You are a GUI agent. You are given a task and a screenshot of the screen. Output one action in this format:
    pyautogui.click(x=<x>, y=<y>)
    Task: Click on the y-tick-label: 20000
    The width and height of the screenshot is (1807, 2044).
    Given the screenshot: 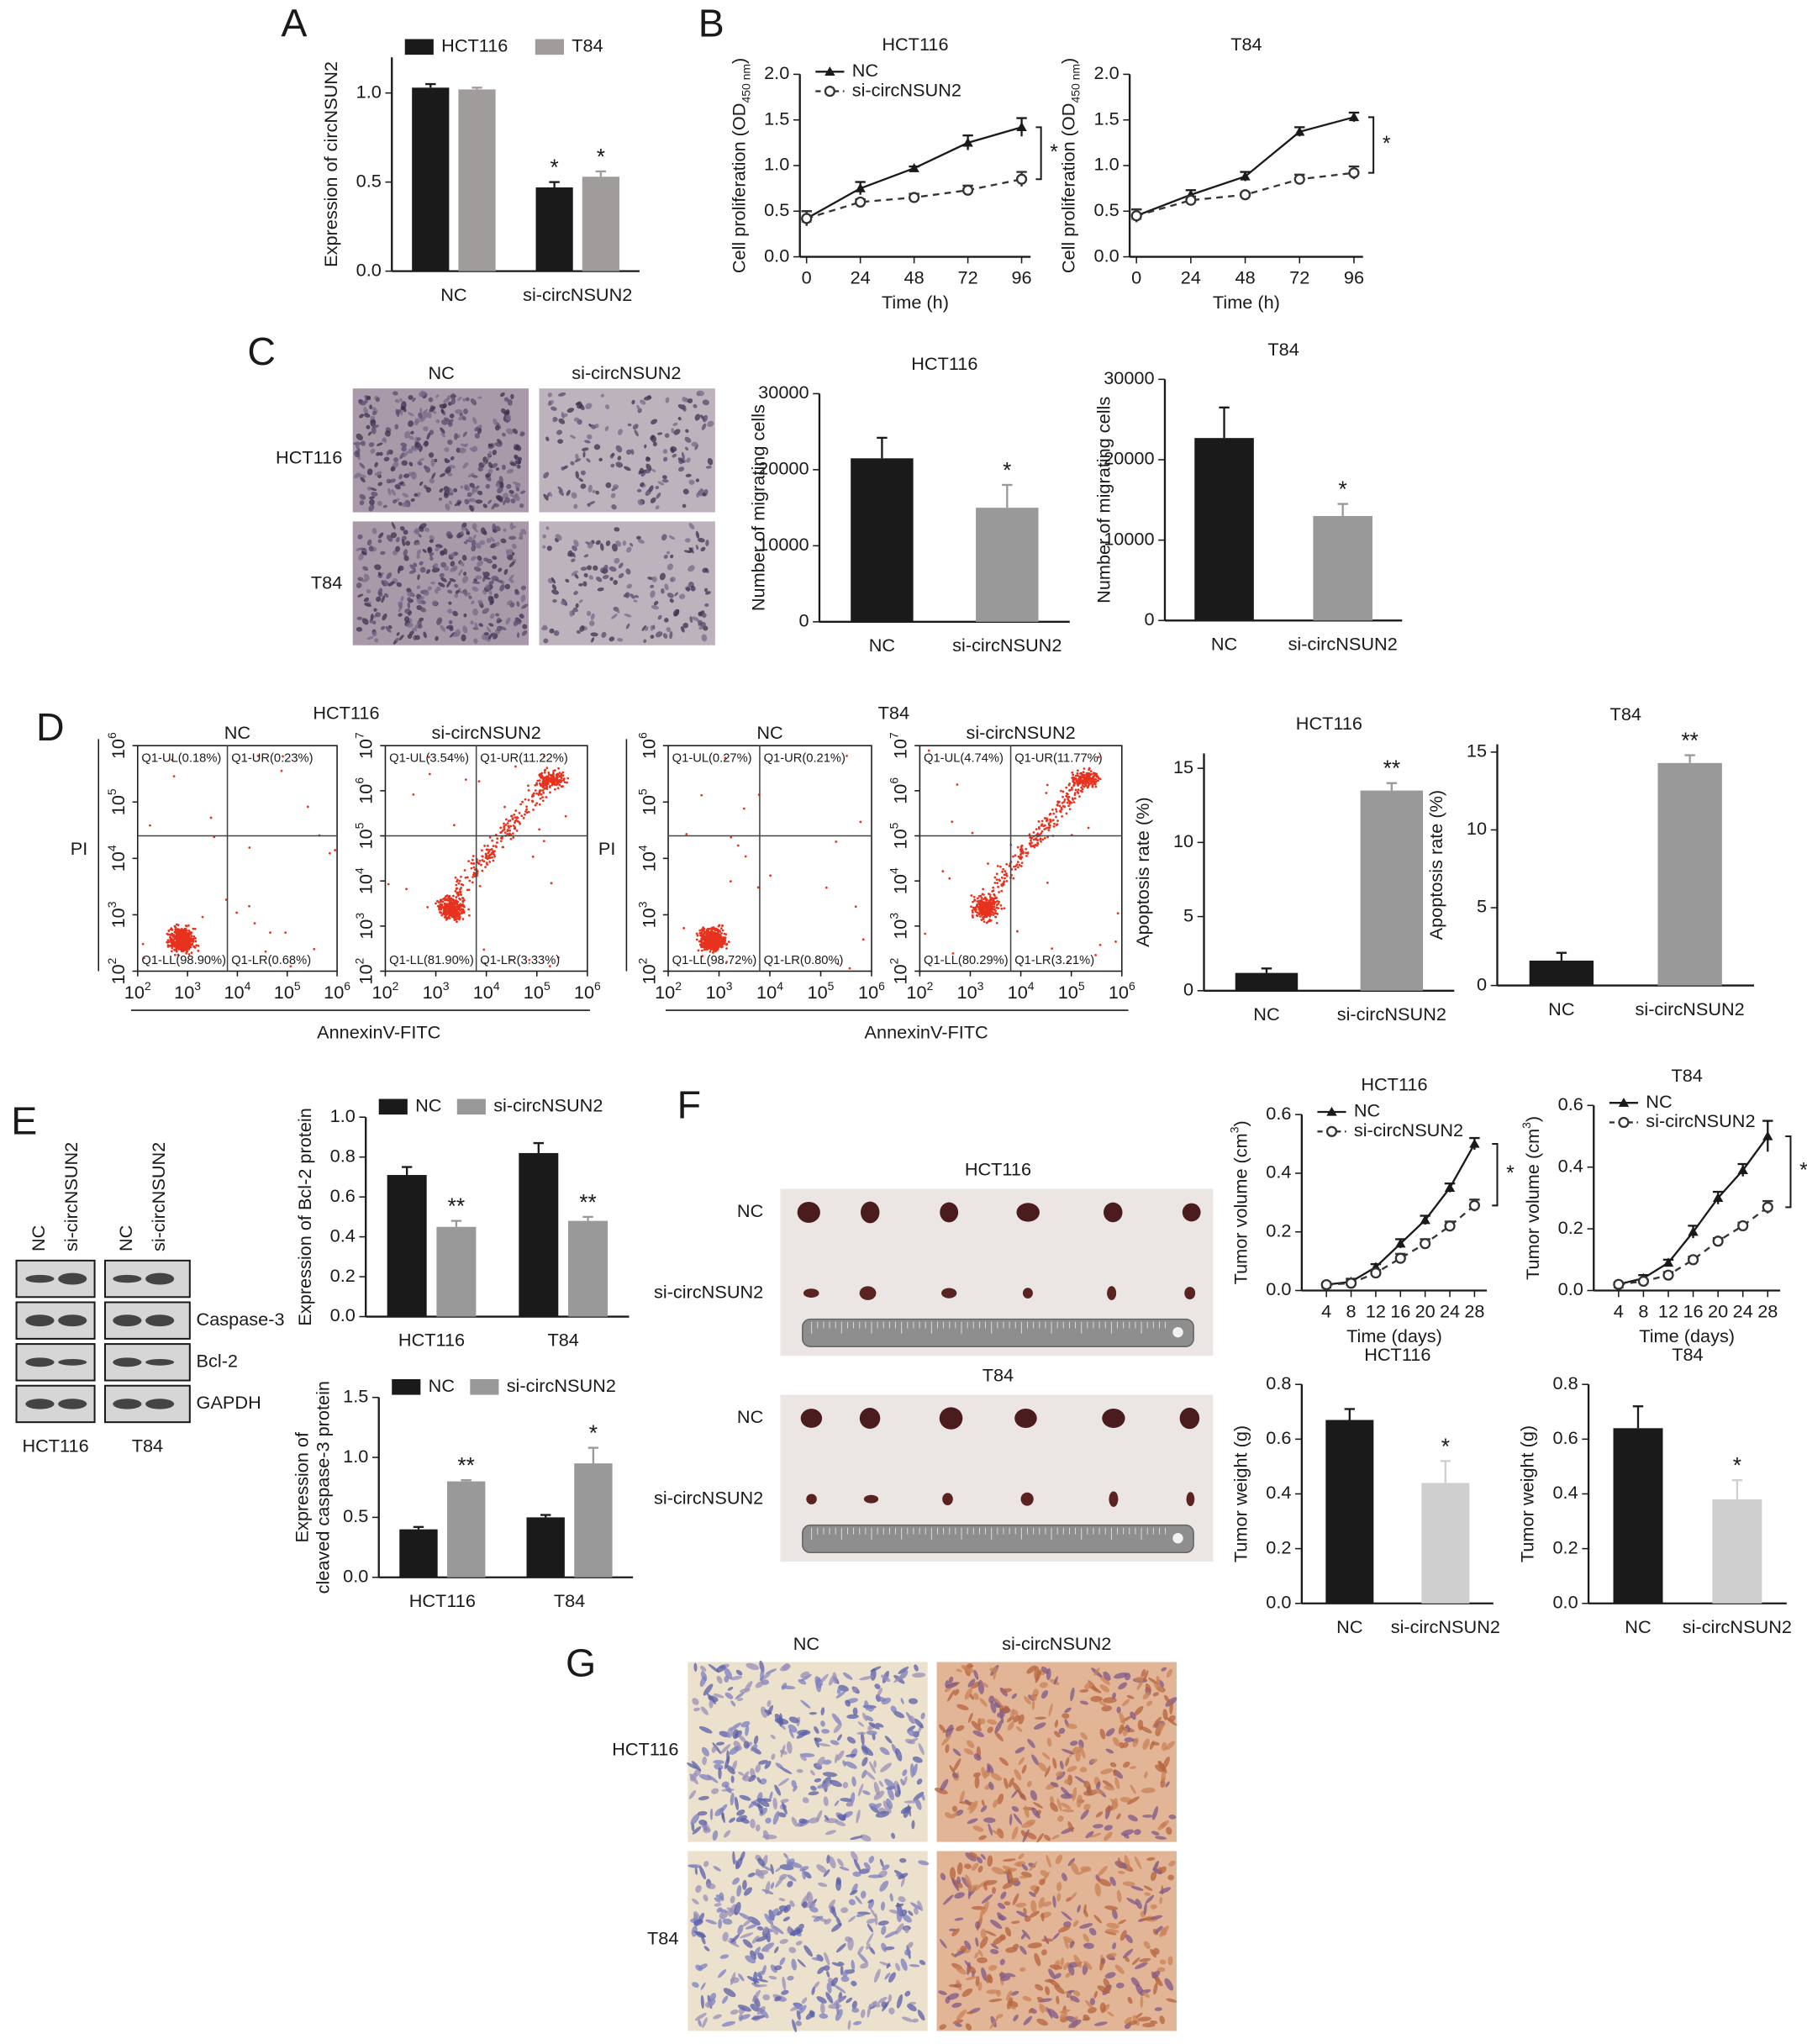 What is the action you would take?
    pyautogui.click(x=1129, y=458)
    